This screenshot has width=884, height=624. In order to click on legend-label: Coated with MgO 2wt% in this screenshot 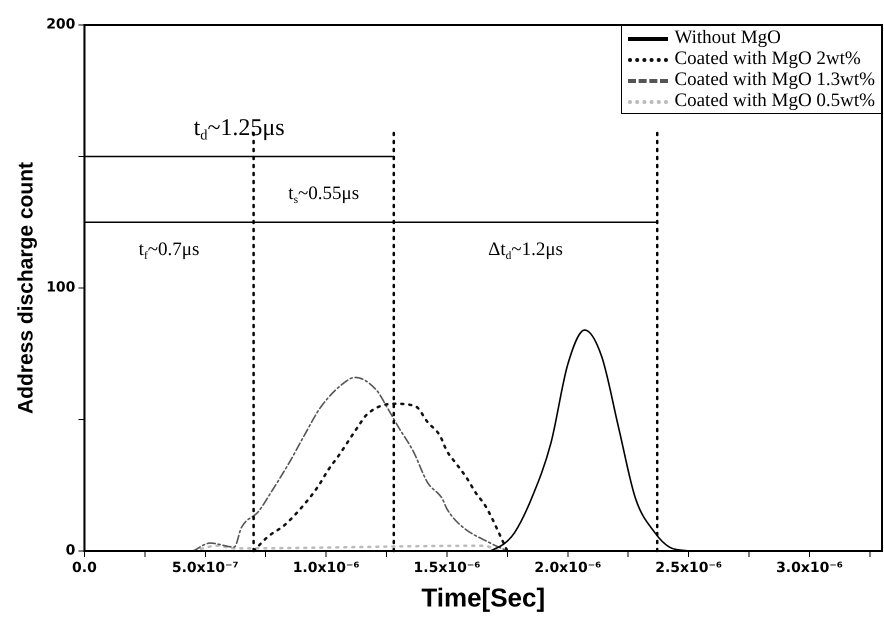, I will do `click(767, 58)`.